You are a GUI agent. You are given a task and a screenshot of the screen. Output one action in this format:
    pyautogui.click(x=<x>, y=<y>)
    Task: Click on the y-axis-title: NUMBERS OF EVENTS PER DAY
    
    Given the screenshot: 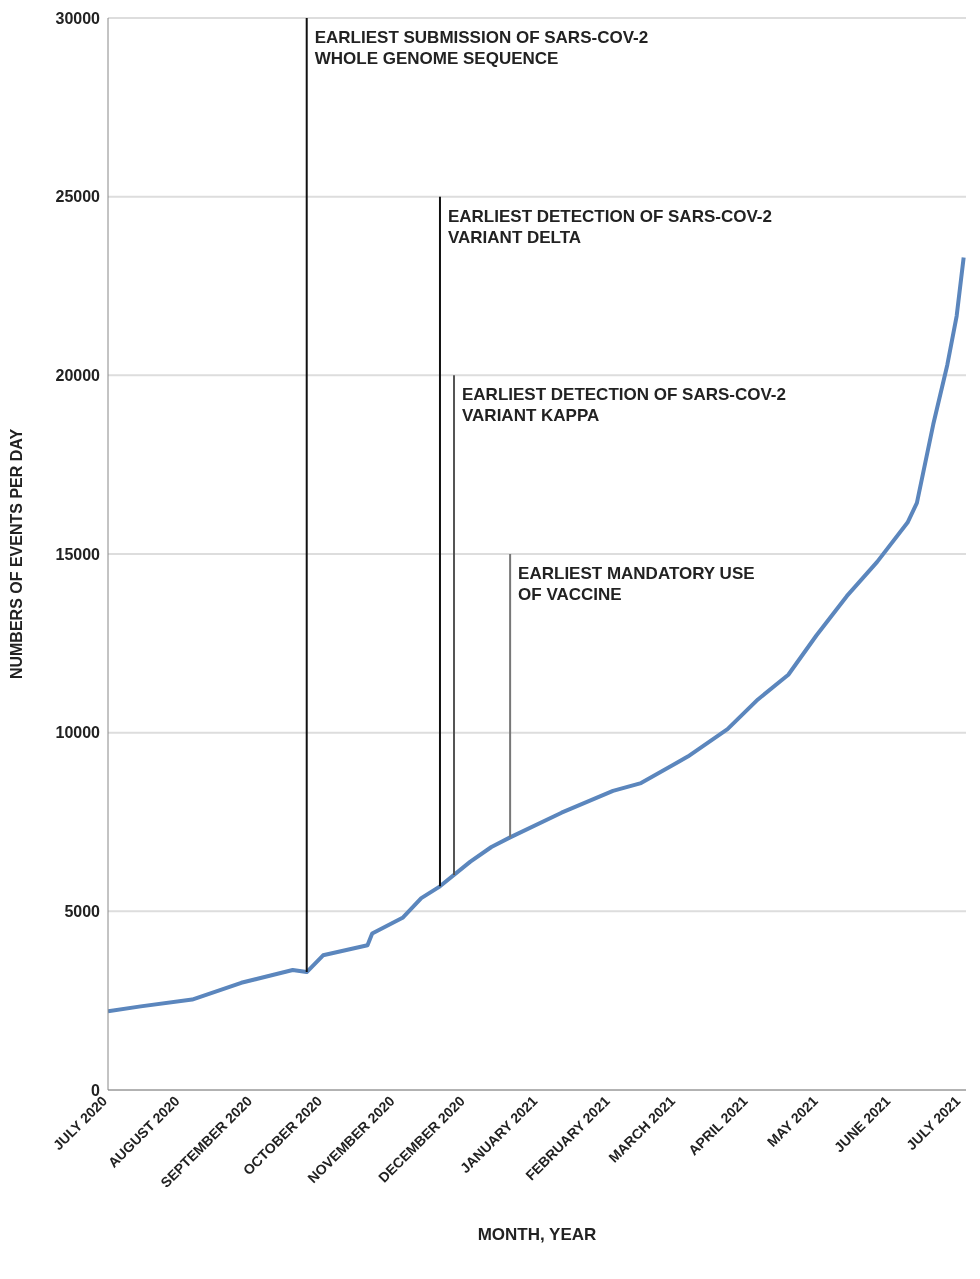 What is the action you would take?
    pyautogui.click(x=16, y=554)
    